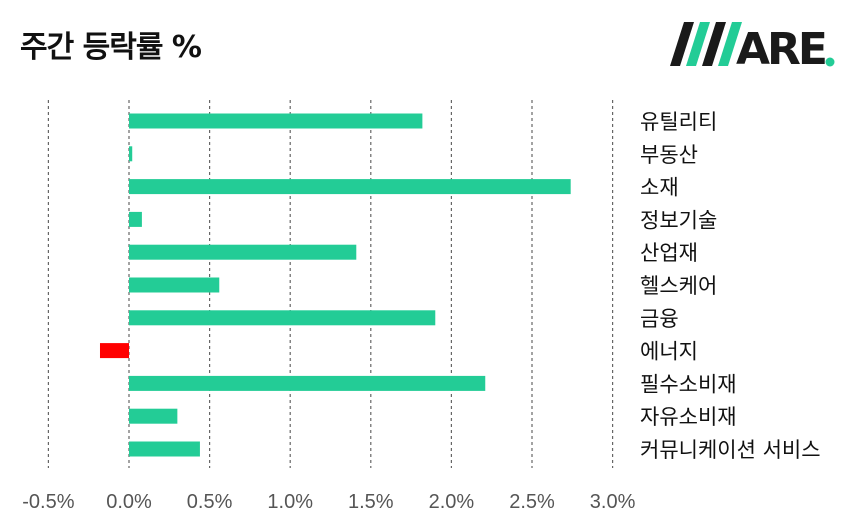 The image size is (850, 528). Describe the element at coordinates (669, 155) in the screenshot. I see `category-label: 부동산` at that location.